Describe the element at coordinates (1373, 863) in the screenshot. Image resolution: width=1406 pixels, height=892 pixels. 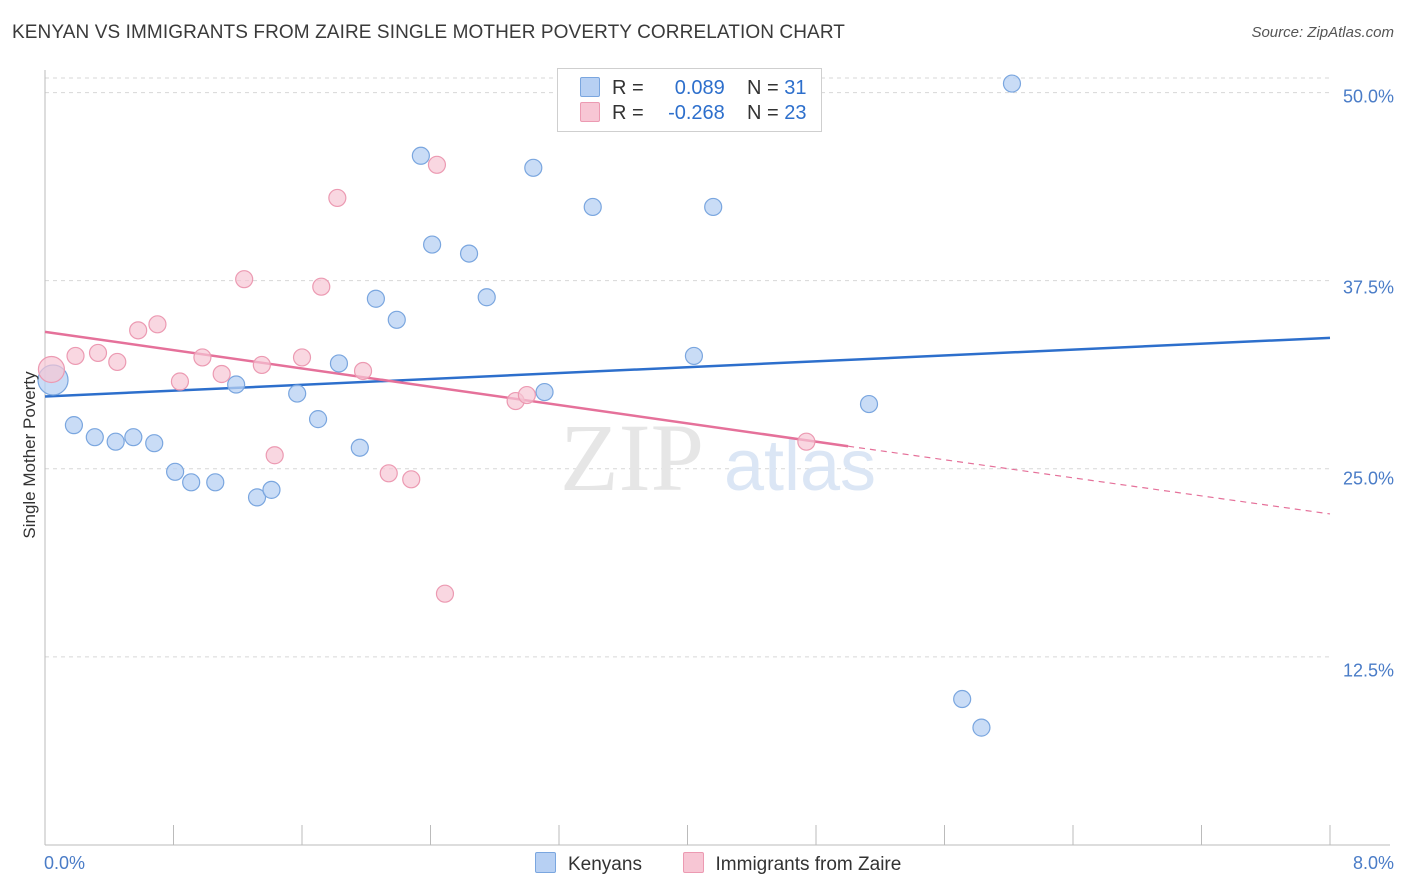
I see `x-tick-label-max: 8.0%` at that location.